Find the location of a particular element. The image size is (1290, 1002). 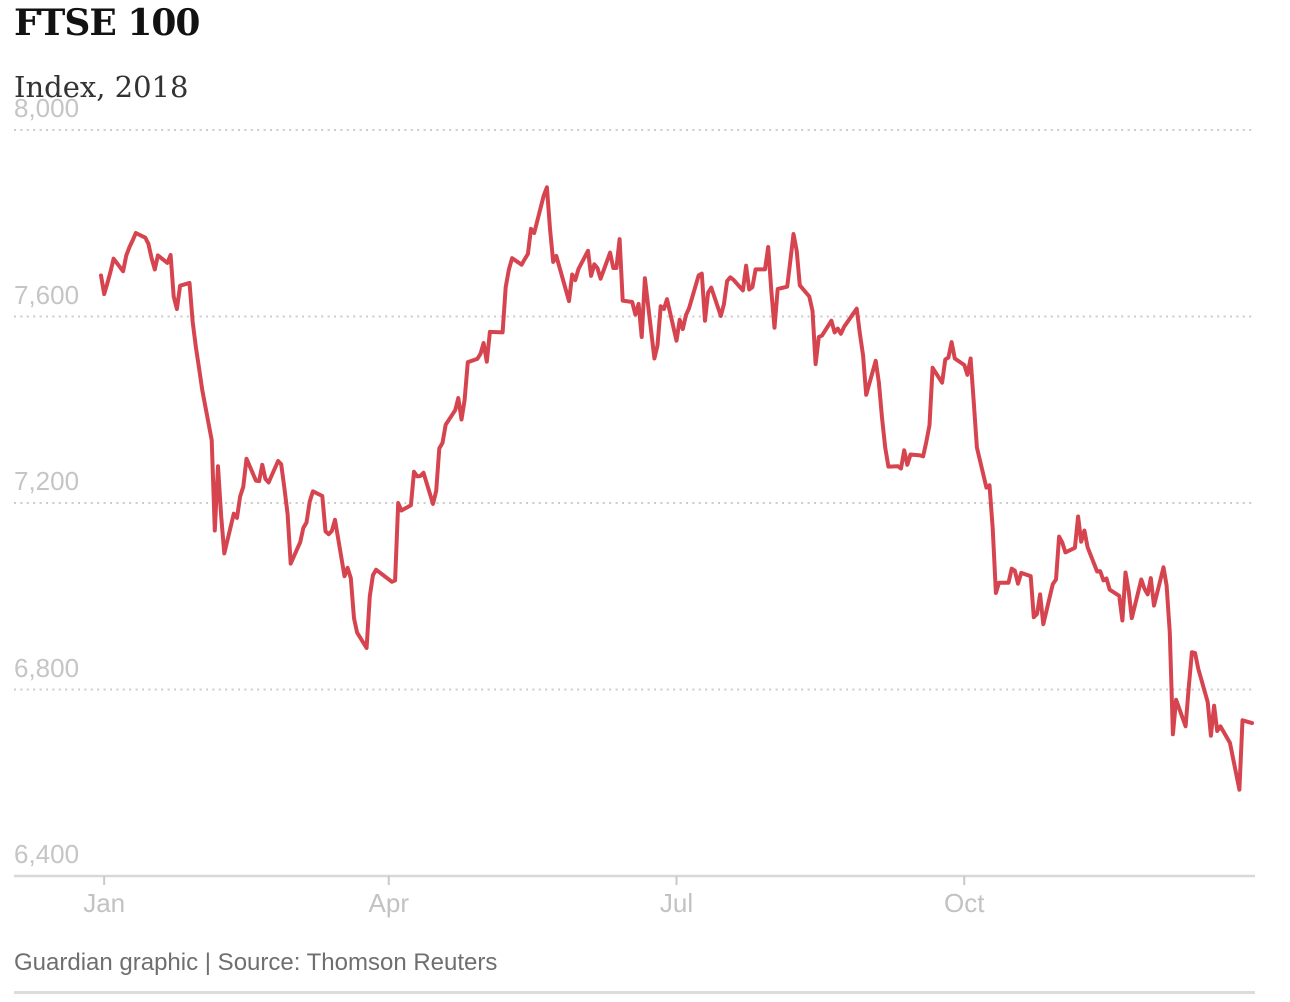

bottom-divider is located at coordinates (634, 992).